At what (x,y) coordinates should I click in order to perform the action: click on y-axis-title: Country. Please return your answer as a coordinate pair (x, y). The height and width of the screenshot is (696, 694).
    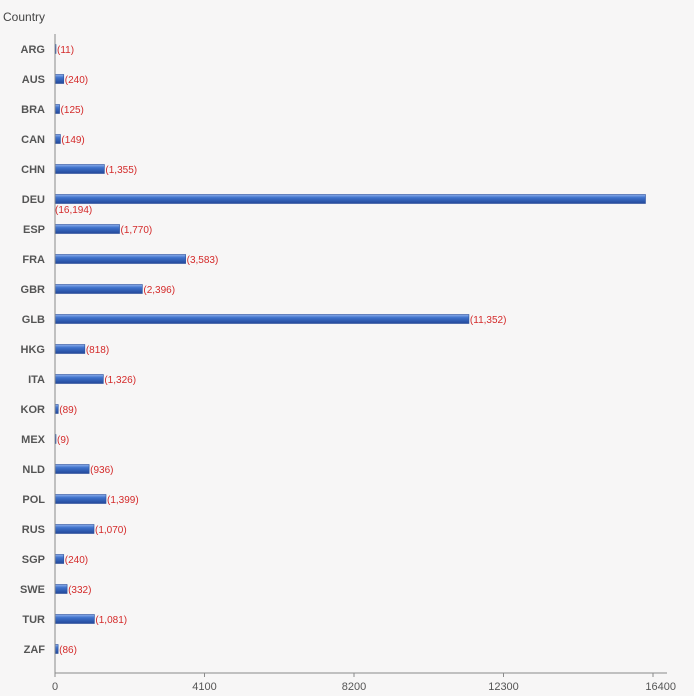
    Looking at the image, I should click on (24, 17).